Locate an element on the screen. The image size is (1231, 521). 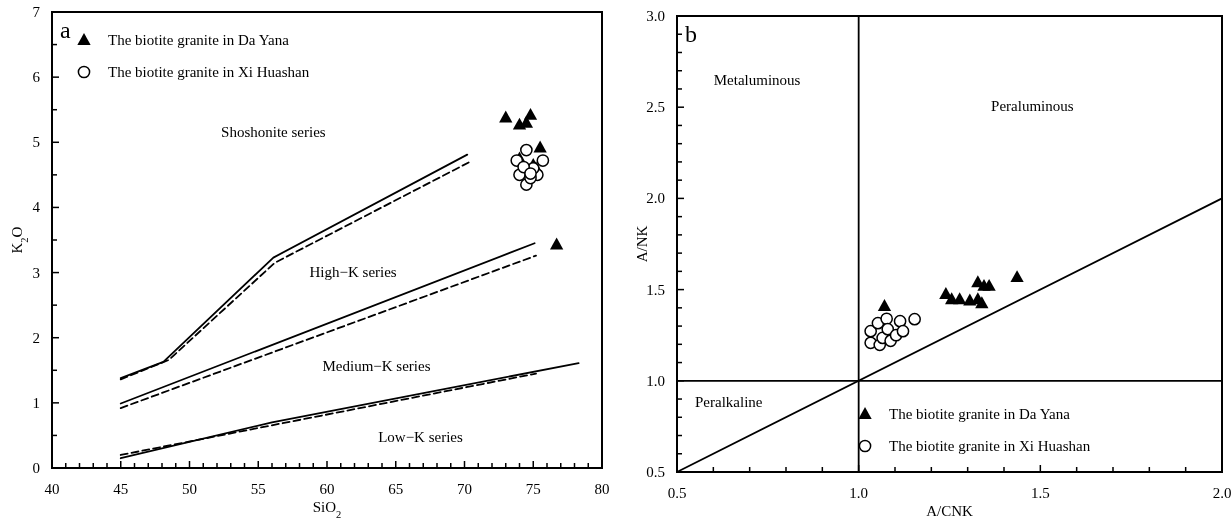
x-axis-title: SiO$_{2}$ is located at coordinates (327, 509).